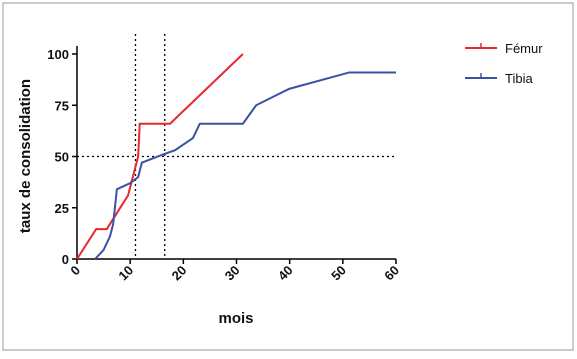 Image resolution: width=577 pixels, height=359 pixels. What do you see at coordinates (62, 208) in the screenshot?
I see `y-tick-label: 25` at bounding box center [62, 208].